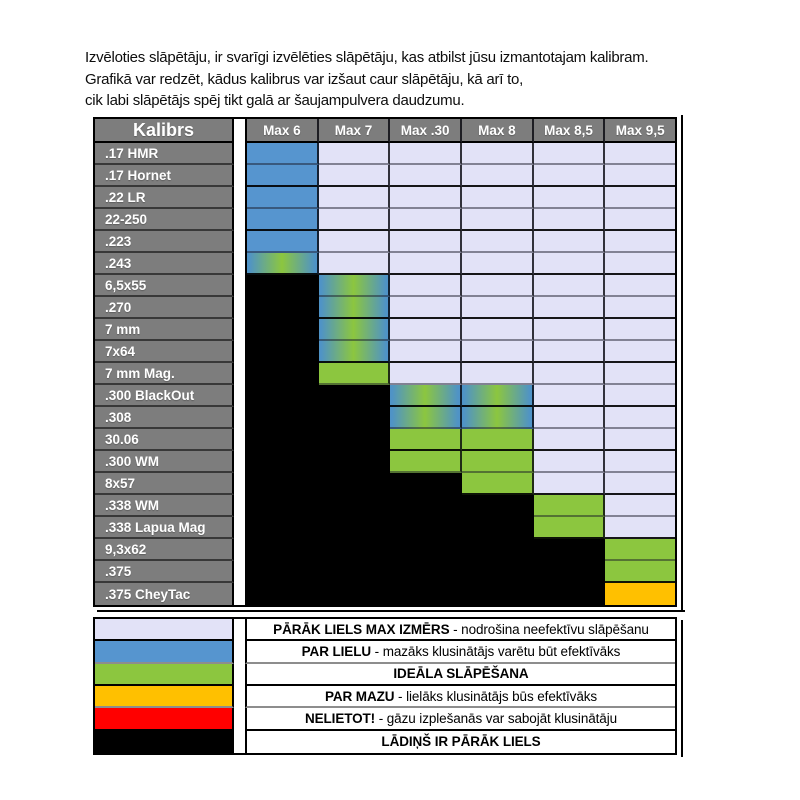 The image size is (800, 800). What do you see at coordinates (164, 308) in the screenshot?
I see `caliber-label: .270` at bounding box center [164, 308].